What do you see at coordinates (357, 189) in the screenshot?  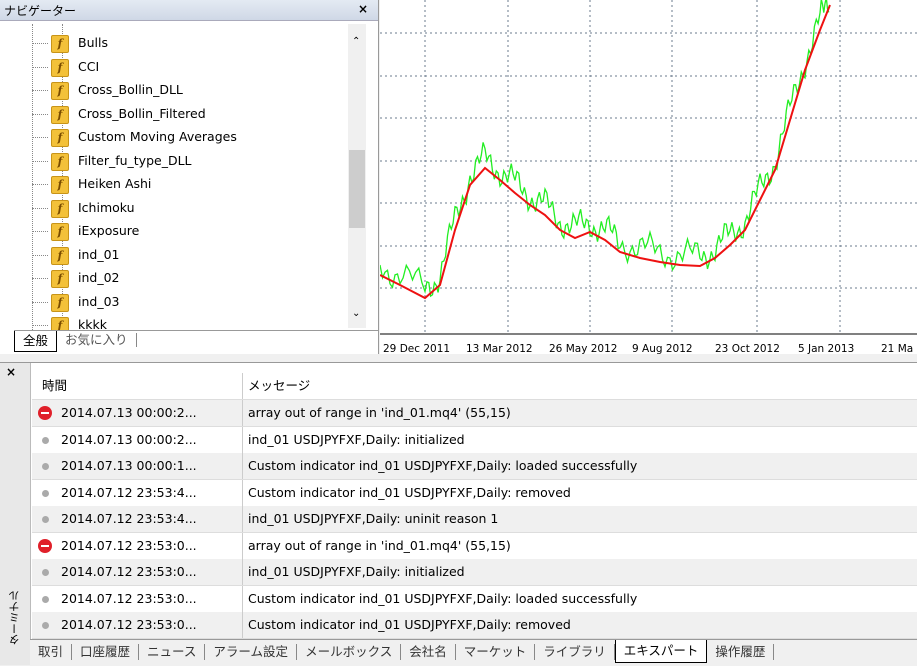 I see `scroll-thumb` at bounding box center [357, 189].